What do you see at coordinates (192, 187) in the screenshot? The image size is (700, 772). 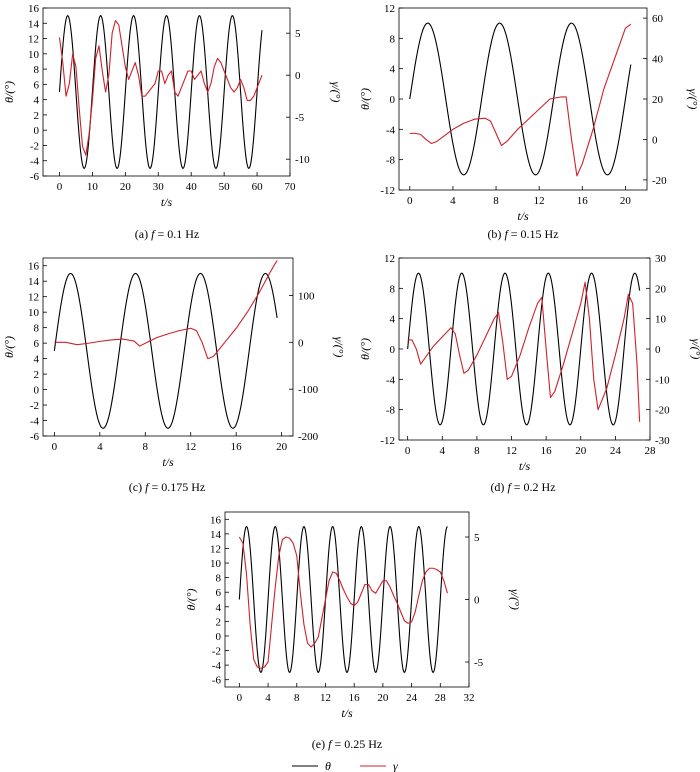 I see `x-tick-label: 40` at bounding box center [192, 187].